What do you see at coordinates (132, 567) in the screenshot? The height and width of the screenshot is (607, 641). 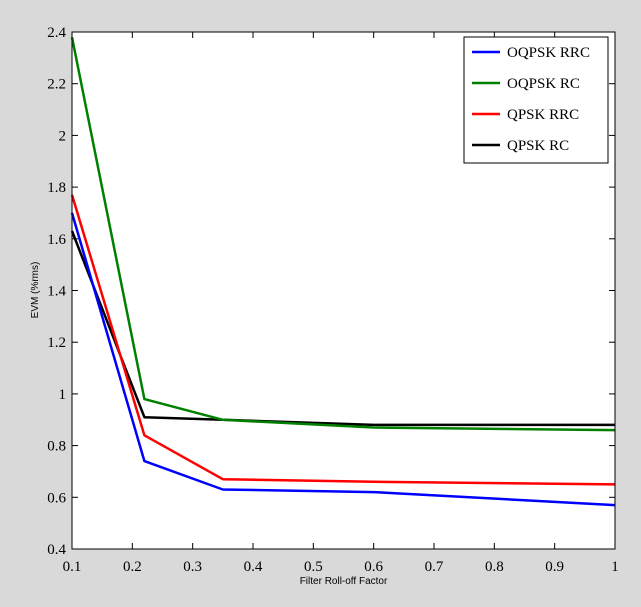 I see `x-tick-label: 0.2` at bounding box center [132, 567].